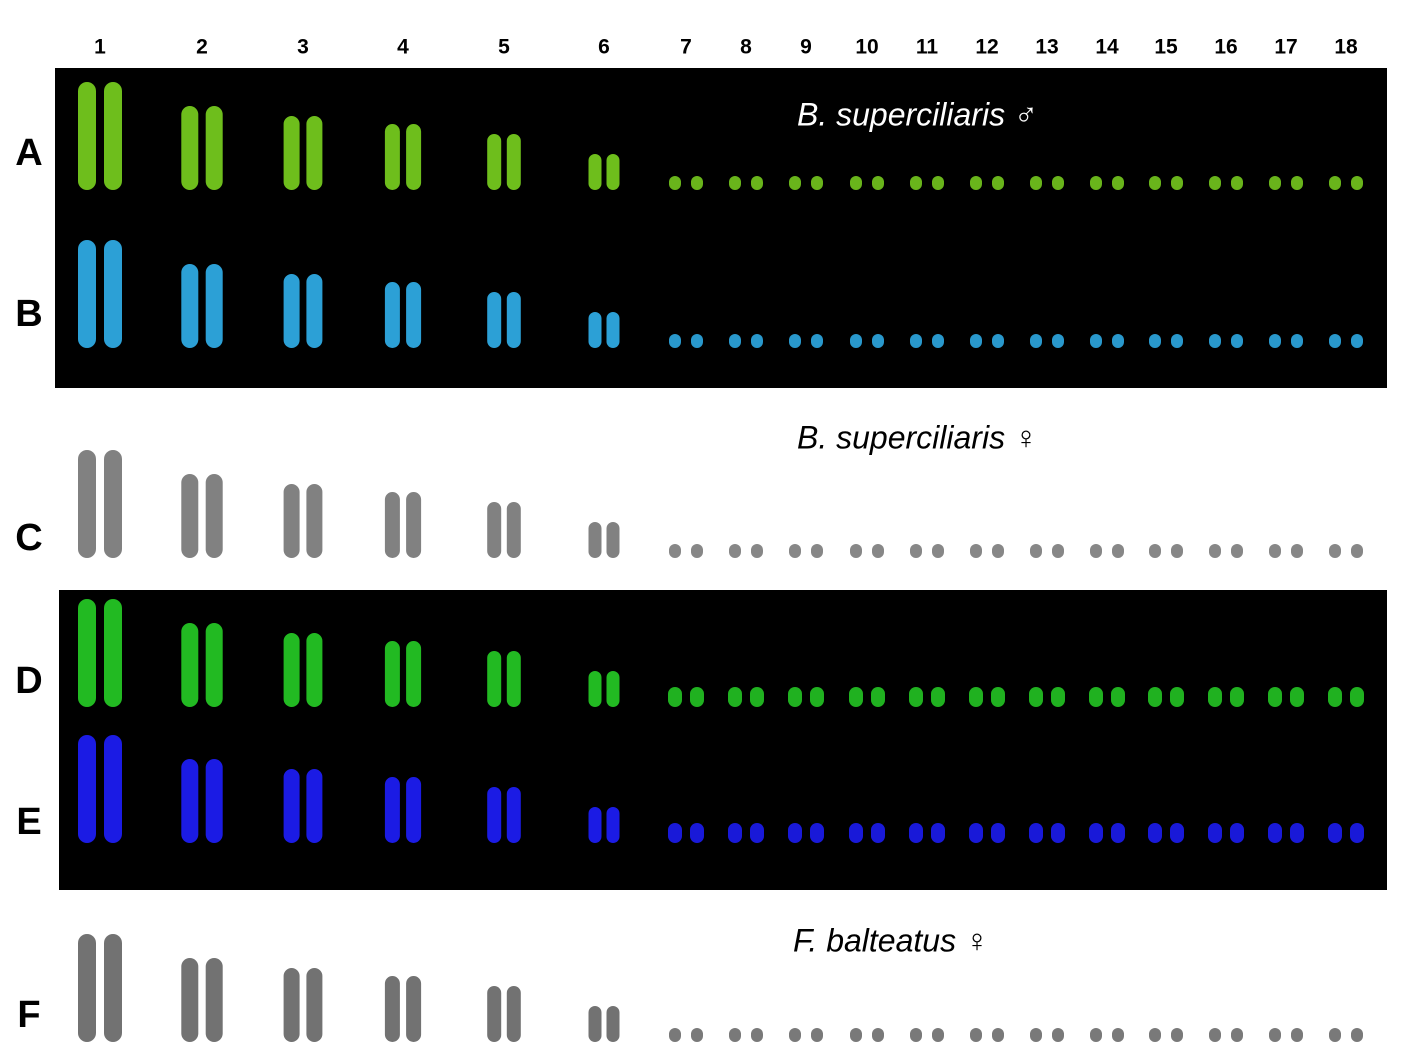  What do you see at coordinates (927, 47) in the screenshot?
I see `column-number: 11` at bounding box center [927, 47].